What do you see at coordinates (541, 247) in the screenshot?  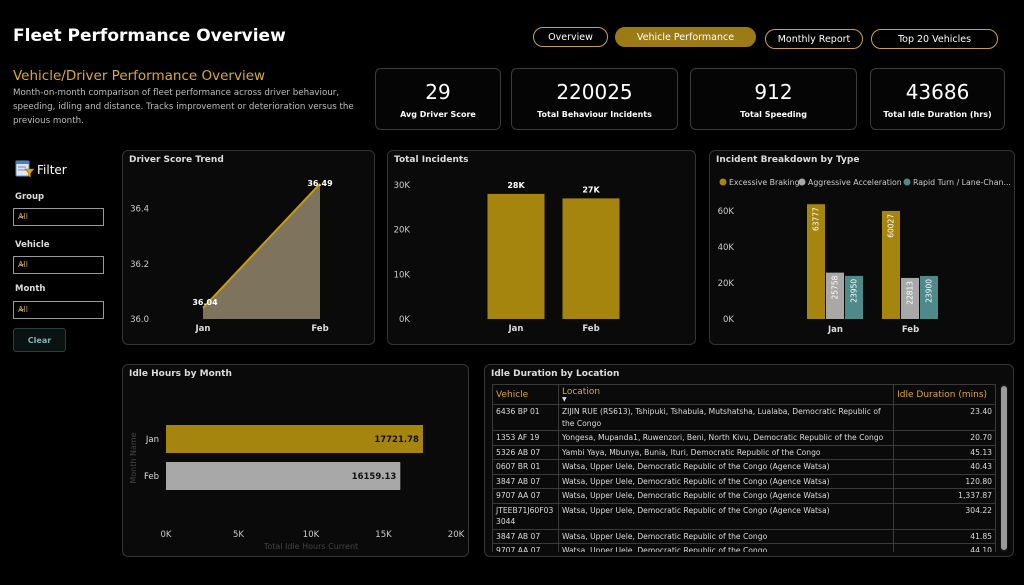 I see `total-incidents-panel: Total Incidents 0K 10K 20K 30K 28K Jan 27K Feb` at bounding box center [541, 247].